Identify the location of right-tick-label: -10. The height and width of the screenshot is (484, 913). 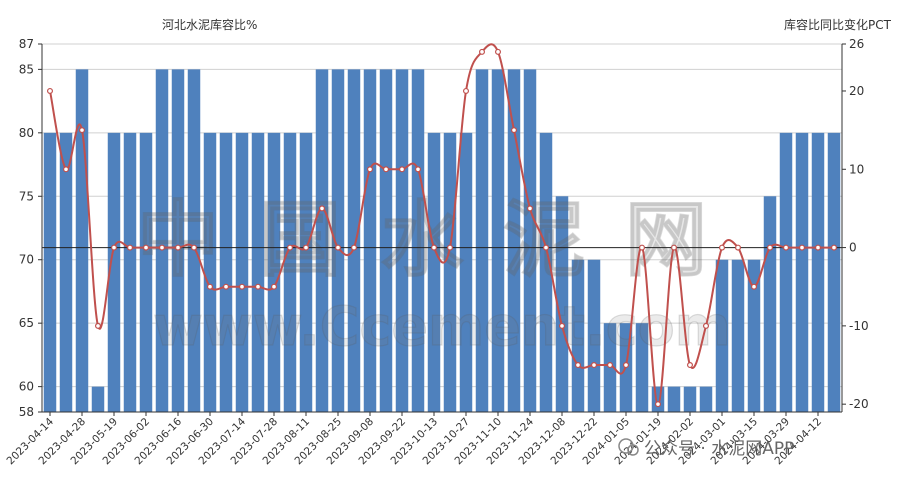
(859, 326).